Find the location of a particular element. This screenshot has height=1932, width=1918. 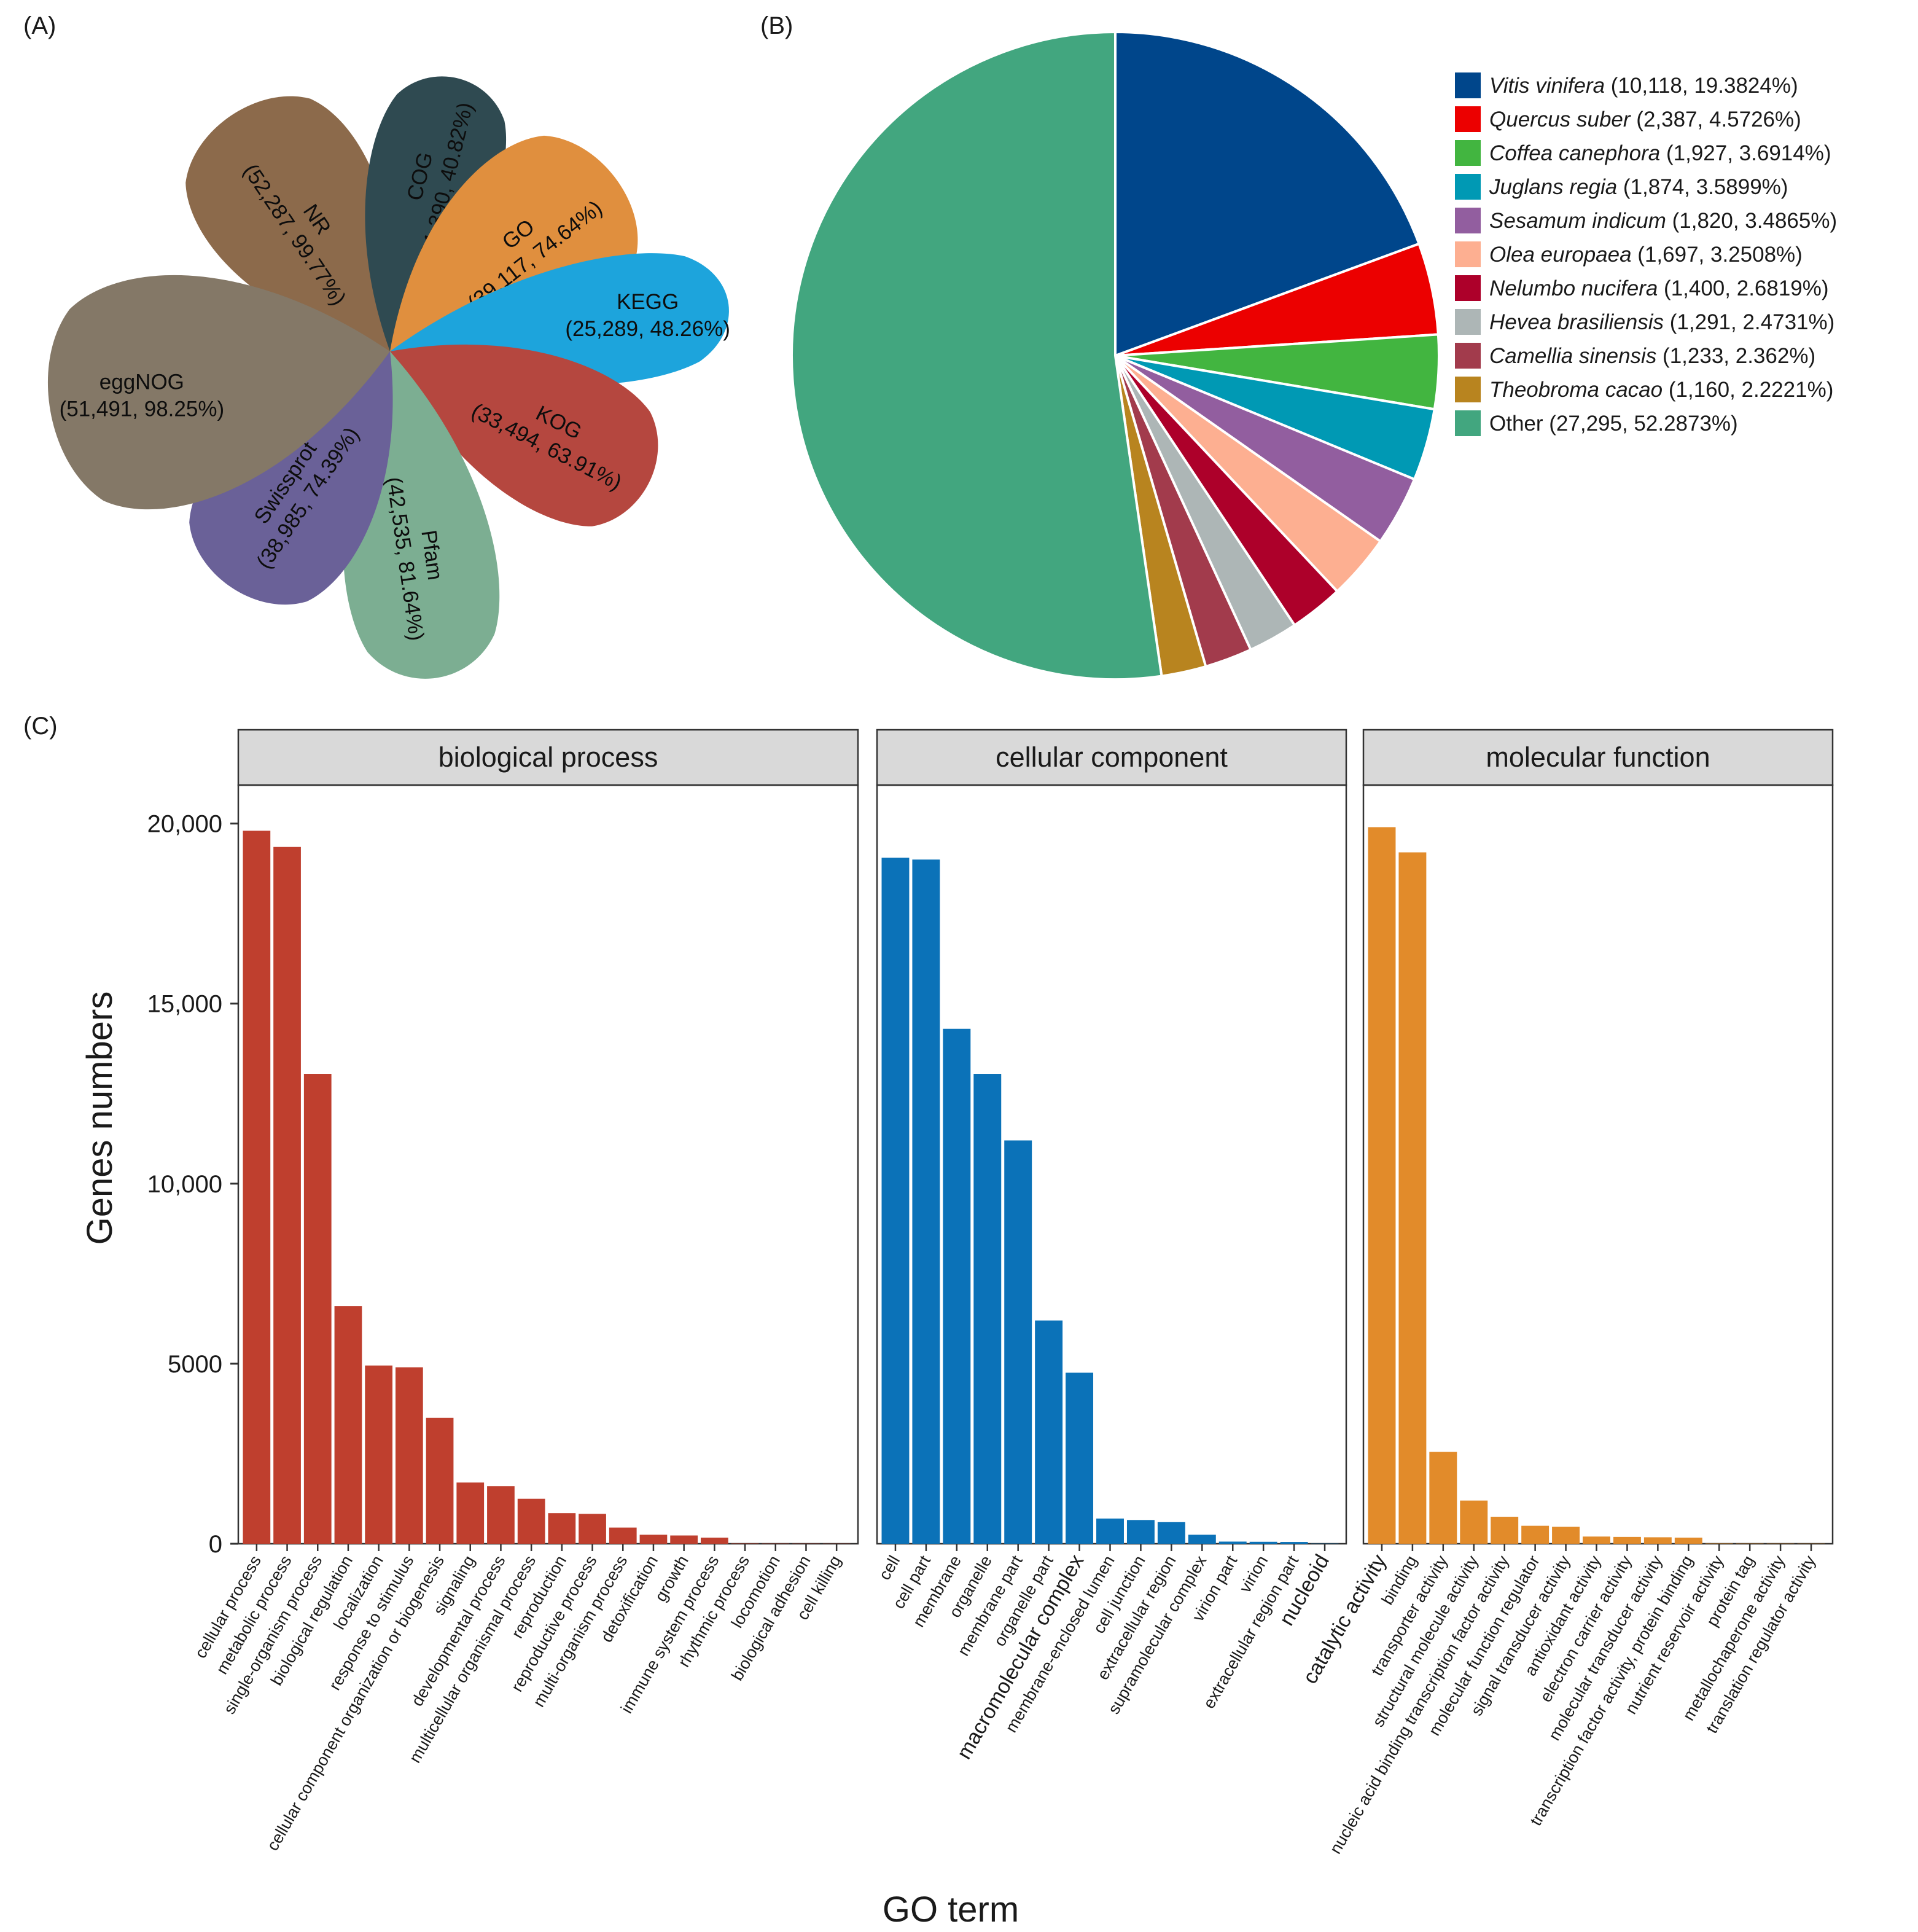

facet-title: biological process is located at coordinates (548, 757).